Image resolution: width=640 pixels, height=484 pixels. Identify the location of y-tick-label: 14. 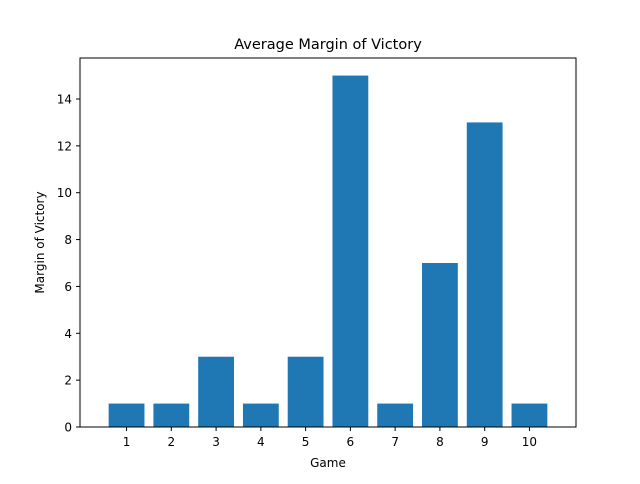
(64, 100).